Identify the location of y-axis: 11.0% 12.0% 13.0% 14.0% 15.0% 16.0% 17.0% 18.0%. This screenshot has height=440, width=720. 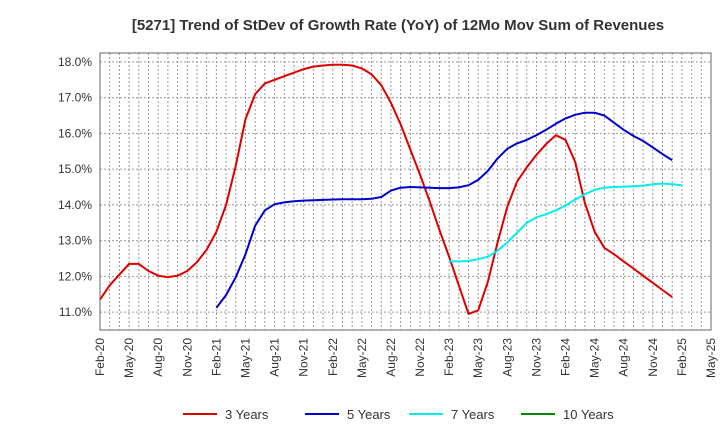
(75, 187).